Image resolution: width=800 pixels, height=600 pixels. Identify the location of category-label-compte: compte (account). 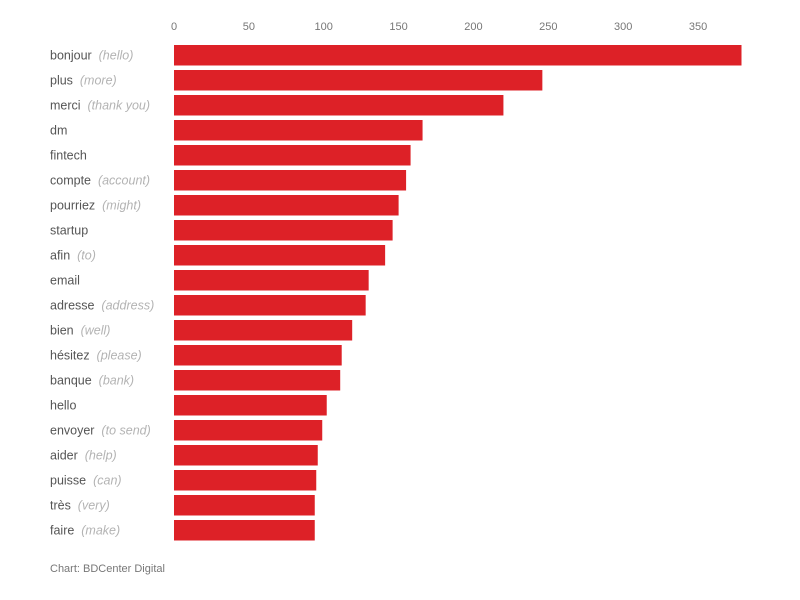
(100, 181).